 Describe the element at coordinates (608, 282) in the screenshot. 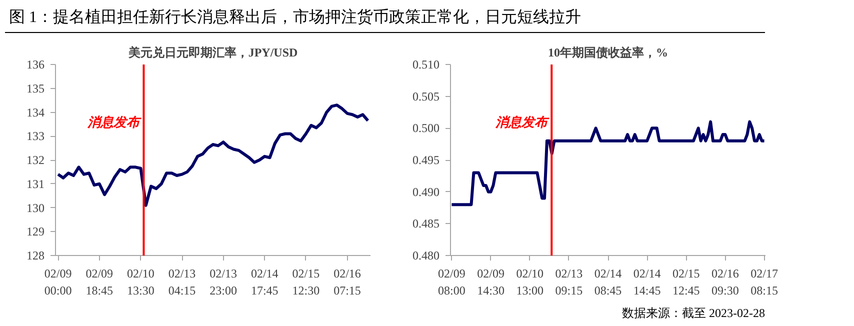

I see `x-tick-label: 02/14 08:45` at that location.